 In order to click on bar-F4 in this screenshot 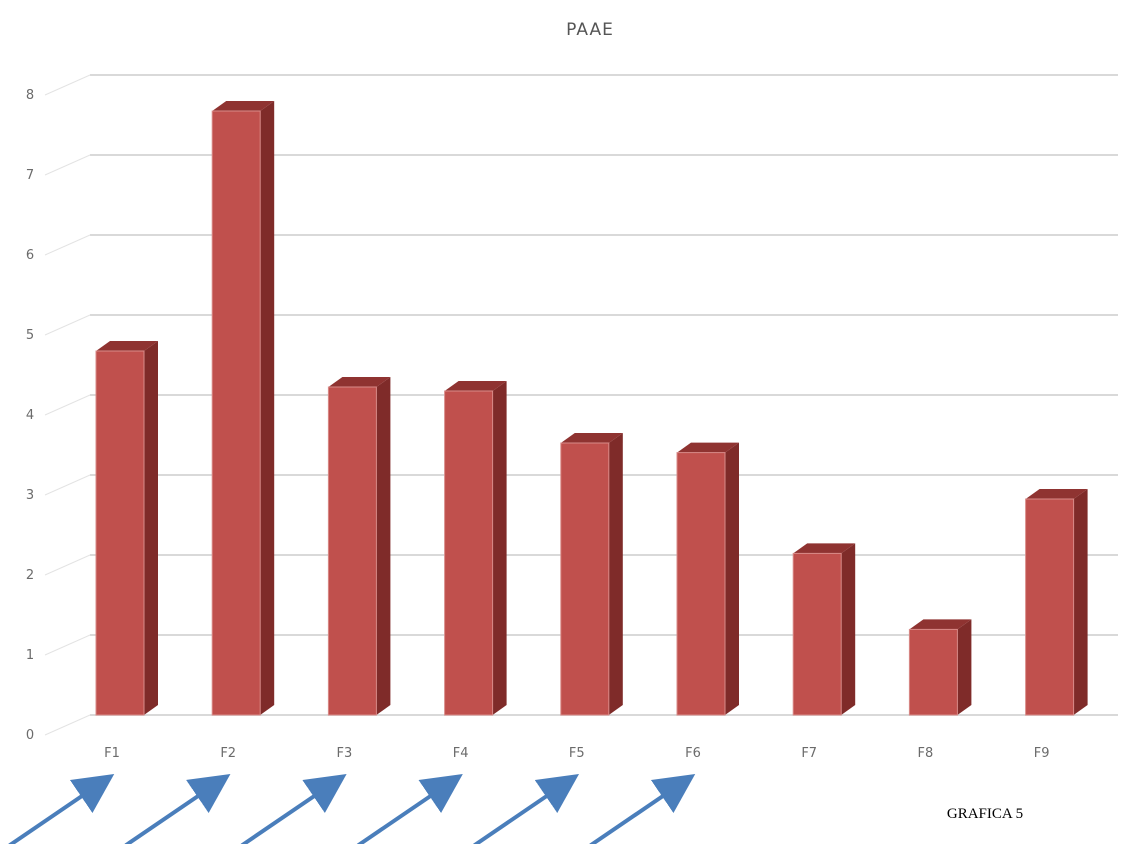, I will do `click(475, 548)`.